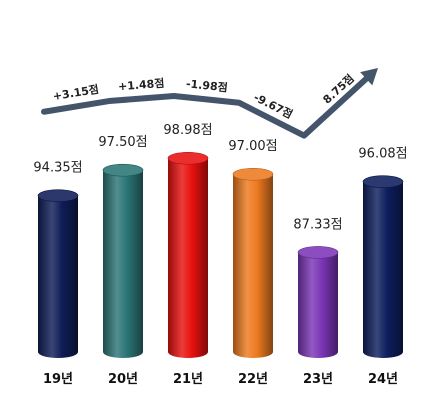 This screenshot has width=441, height=404. What do you see at coordinates (123, 379) in the screenshot?
I see `category-label: 20년` at bounding box center [123, 379].